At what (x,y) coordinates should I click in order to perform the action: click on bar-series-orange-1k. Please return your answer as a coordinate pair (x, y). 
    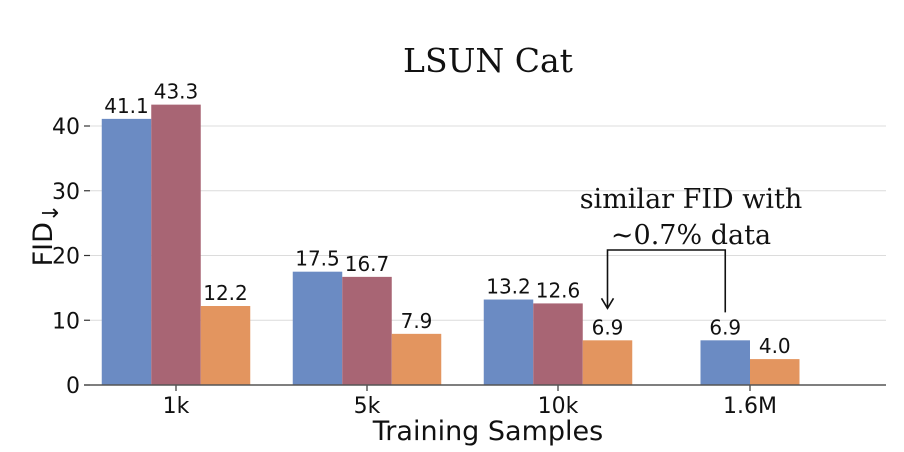
    Looking at the image, I should click on (225, 345).